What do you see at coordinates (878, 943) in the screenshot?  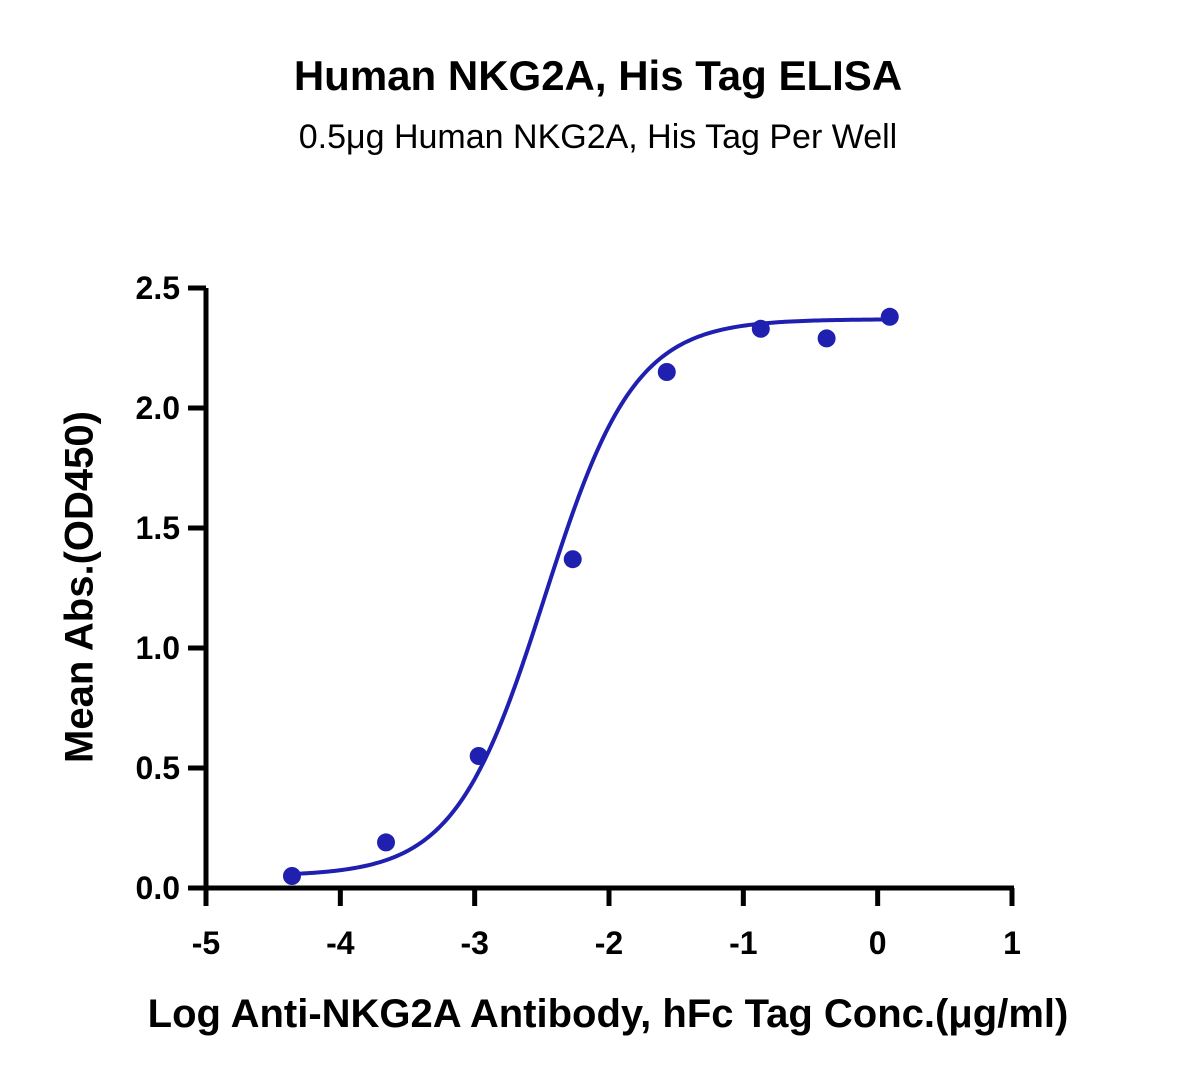 I see `x-tick-label: 0` at bounding box center [878, 943].